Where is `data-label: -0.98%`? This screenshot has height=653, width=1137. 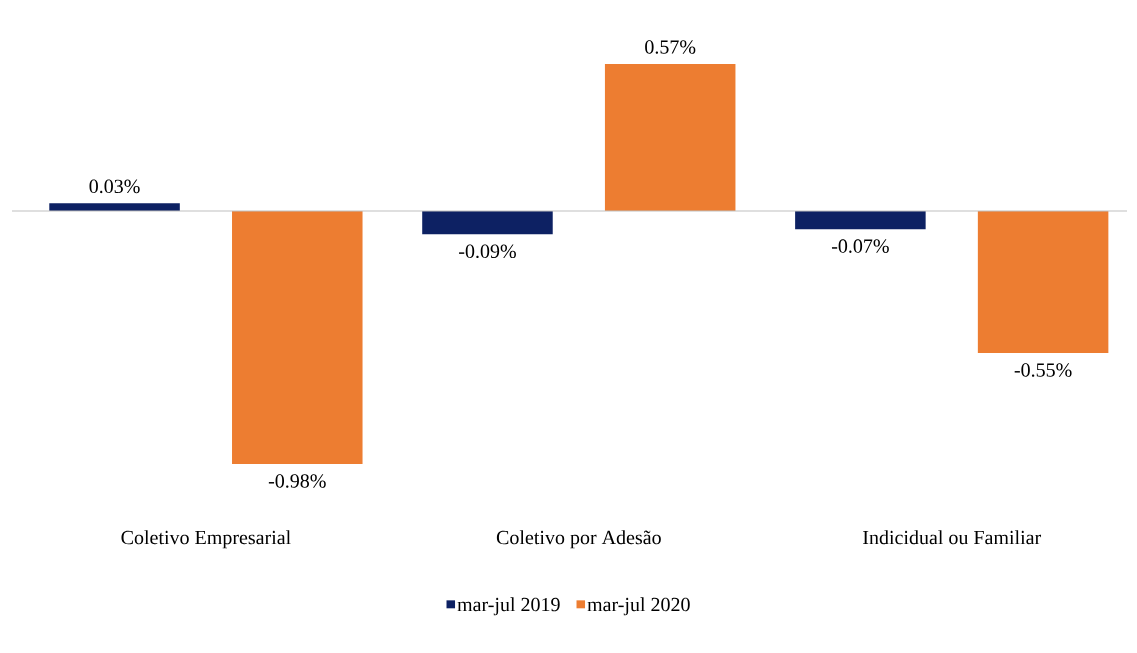 data-label: -0.98% is located at coordinates (297, 481).